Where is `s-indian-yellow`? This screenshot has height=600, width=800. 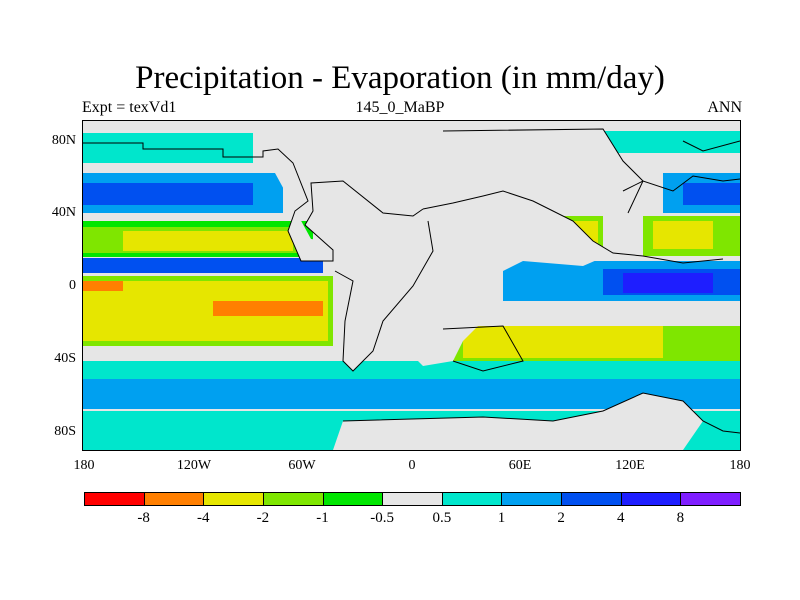
s-indian-yellow is located at coordinates (563, 342).